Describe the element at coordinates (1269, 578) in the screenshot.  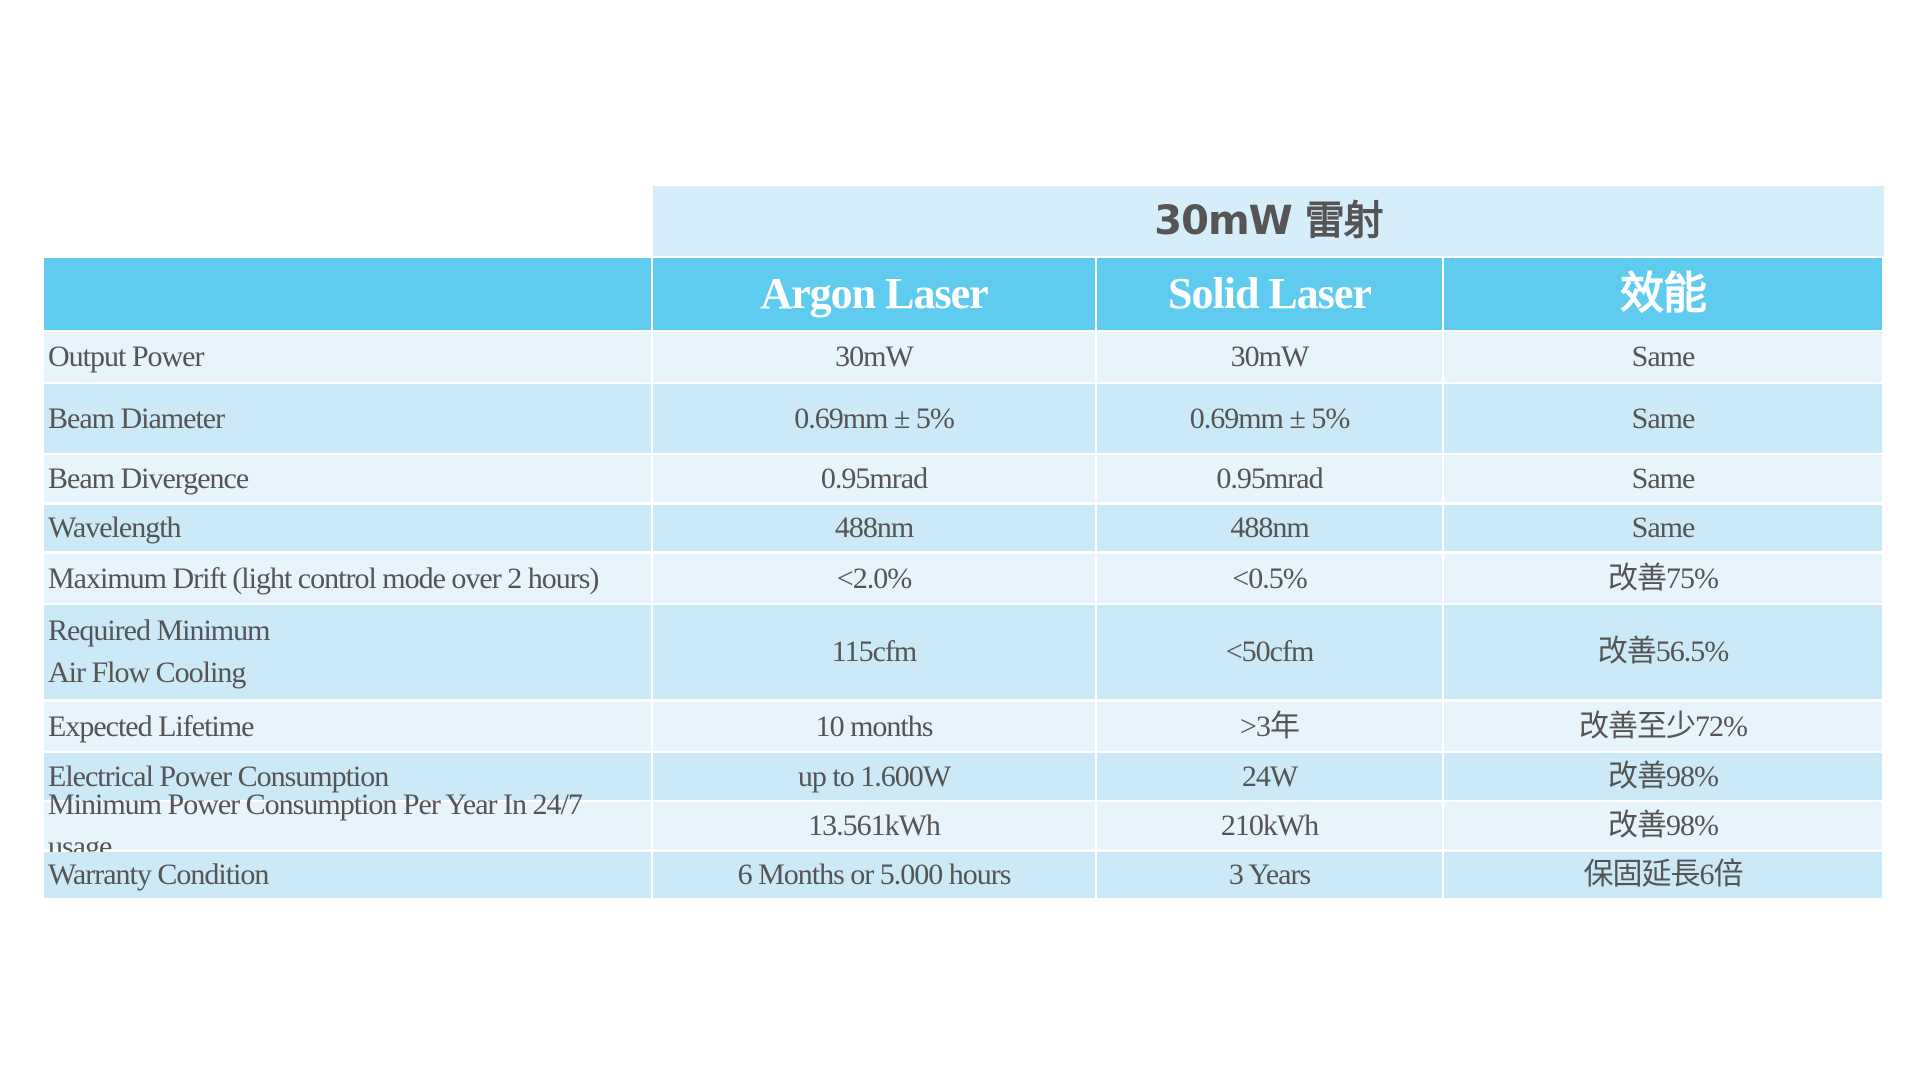
I see `table-cell: <0.5%` at that location.